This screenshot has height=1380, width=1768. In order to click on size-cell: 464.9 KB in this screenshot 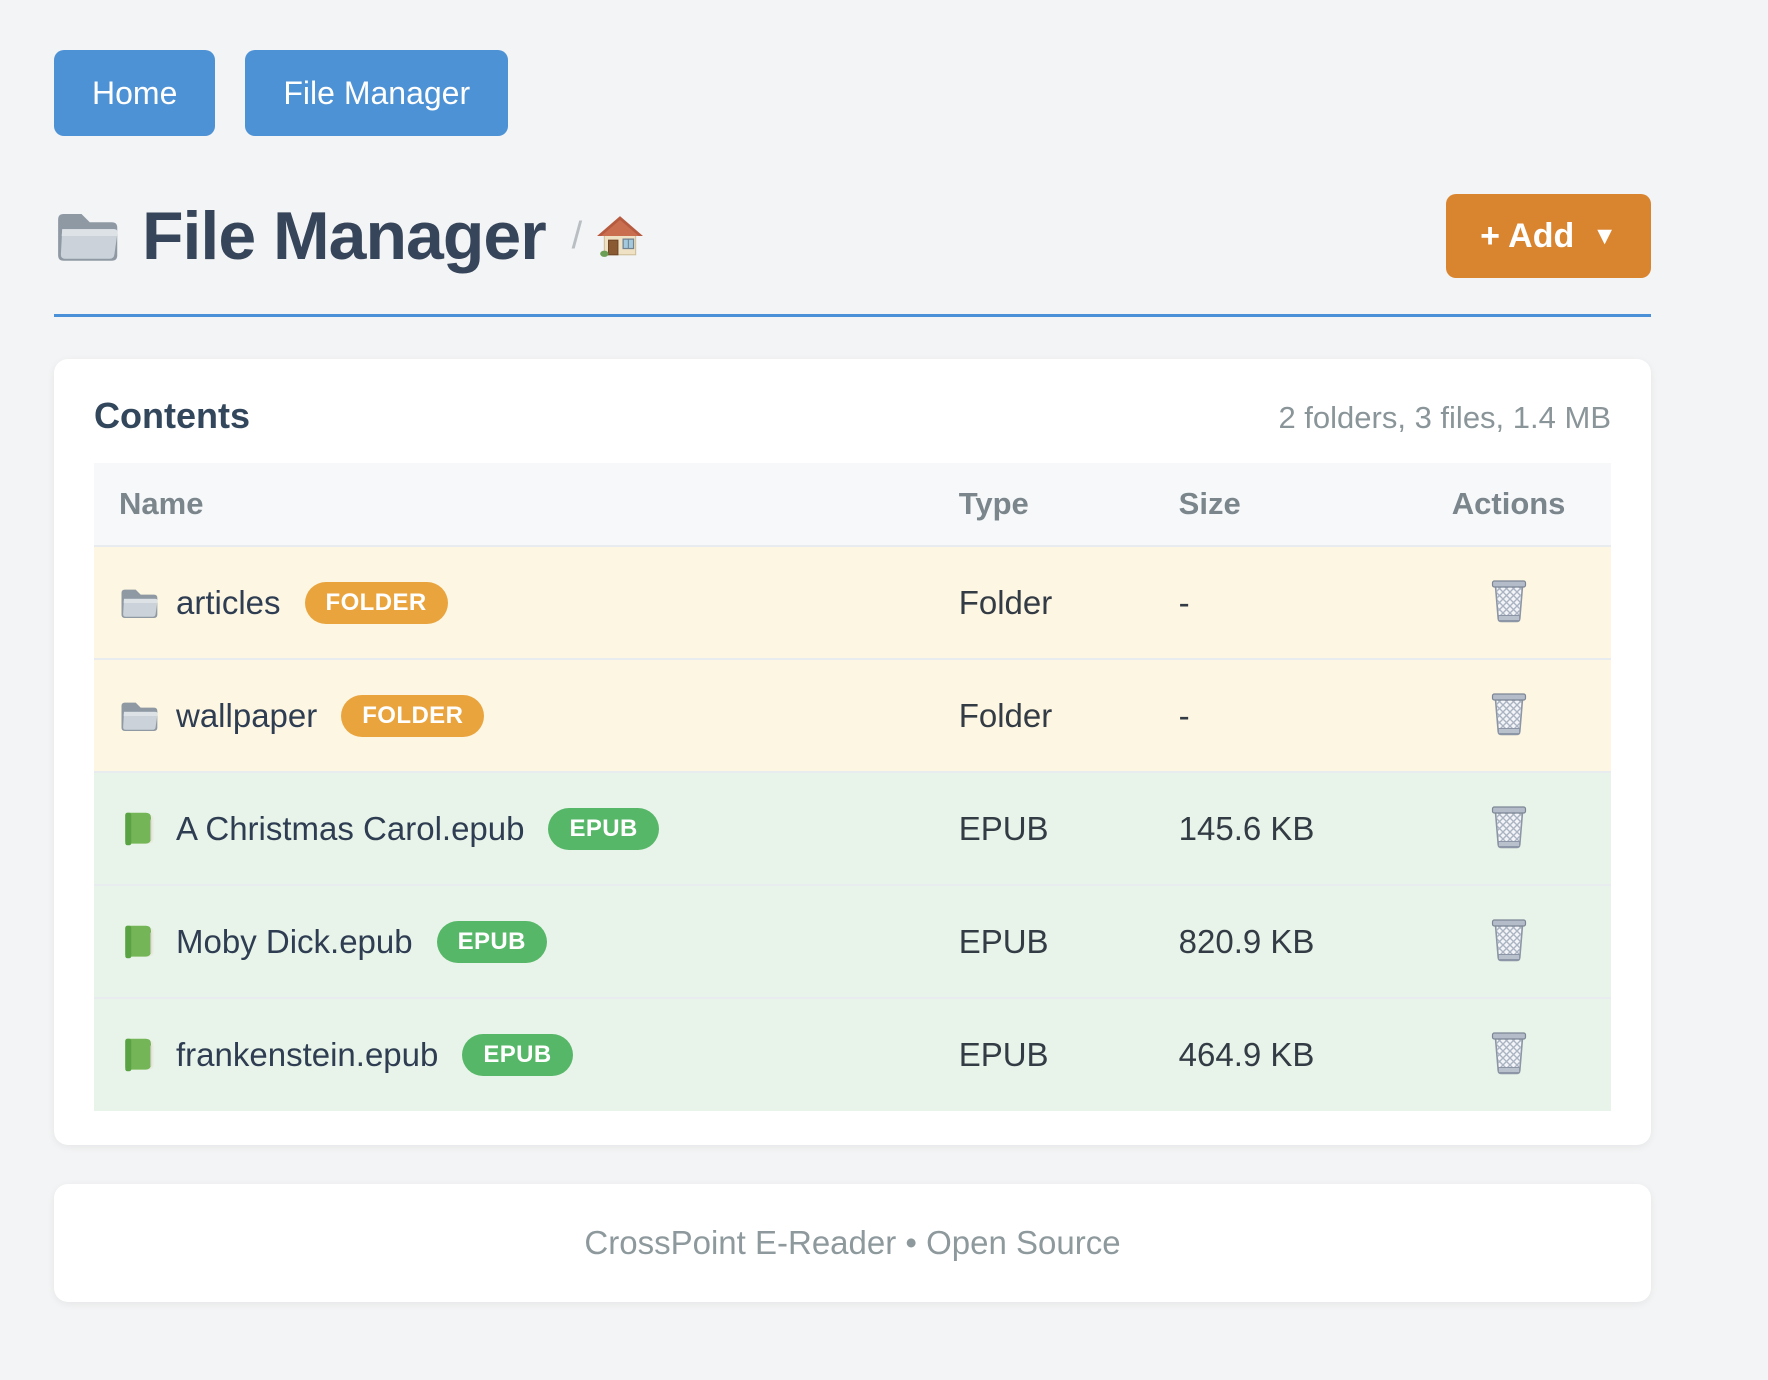, I will do `click(1292, 1054)`.